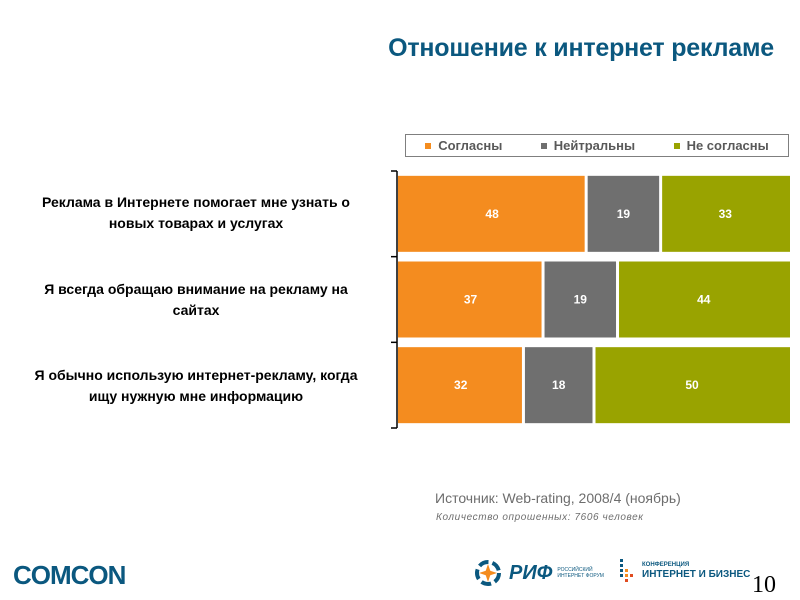 This screenshot has height=600, width=800. What do you see at coordinates (676, 145) in the screenshot?
I see `legend-swatch-disagree` at bounding box center [676, 145].